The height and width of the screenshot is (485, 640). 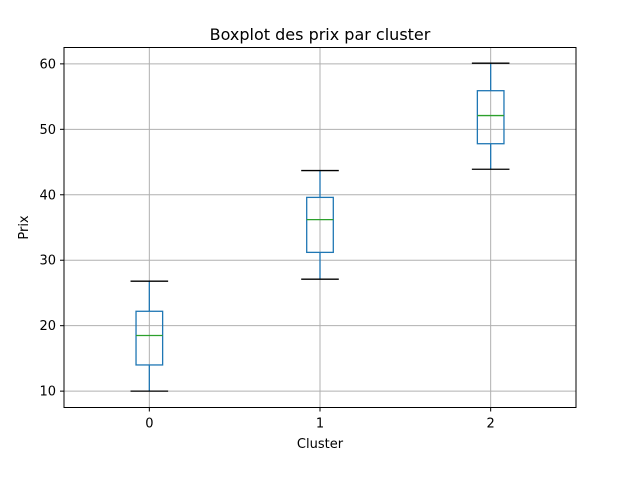 I want to click on y-tick-label: 50, so click(x=47, y=130).